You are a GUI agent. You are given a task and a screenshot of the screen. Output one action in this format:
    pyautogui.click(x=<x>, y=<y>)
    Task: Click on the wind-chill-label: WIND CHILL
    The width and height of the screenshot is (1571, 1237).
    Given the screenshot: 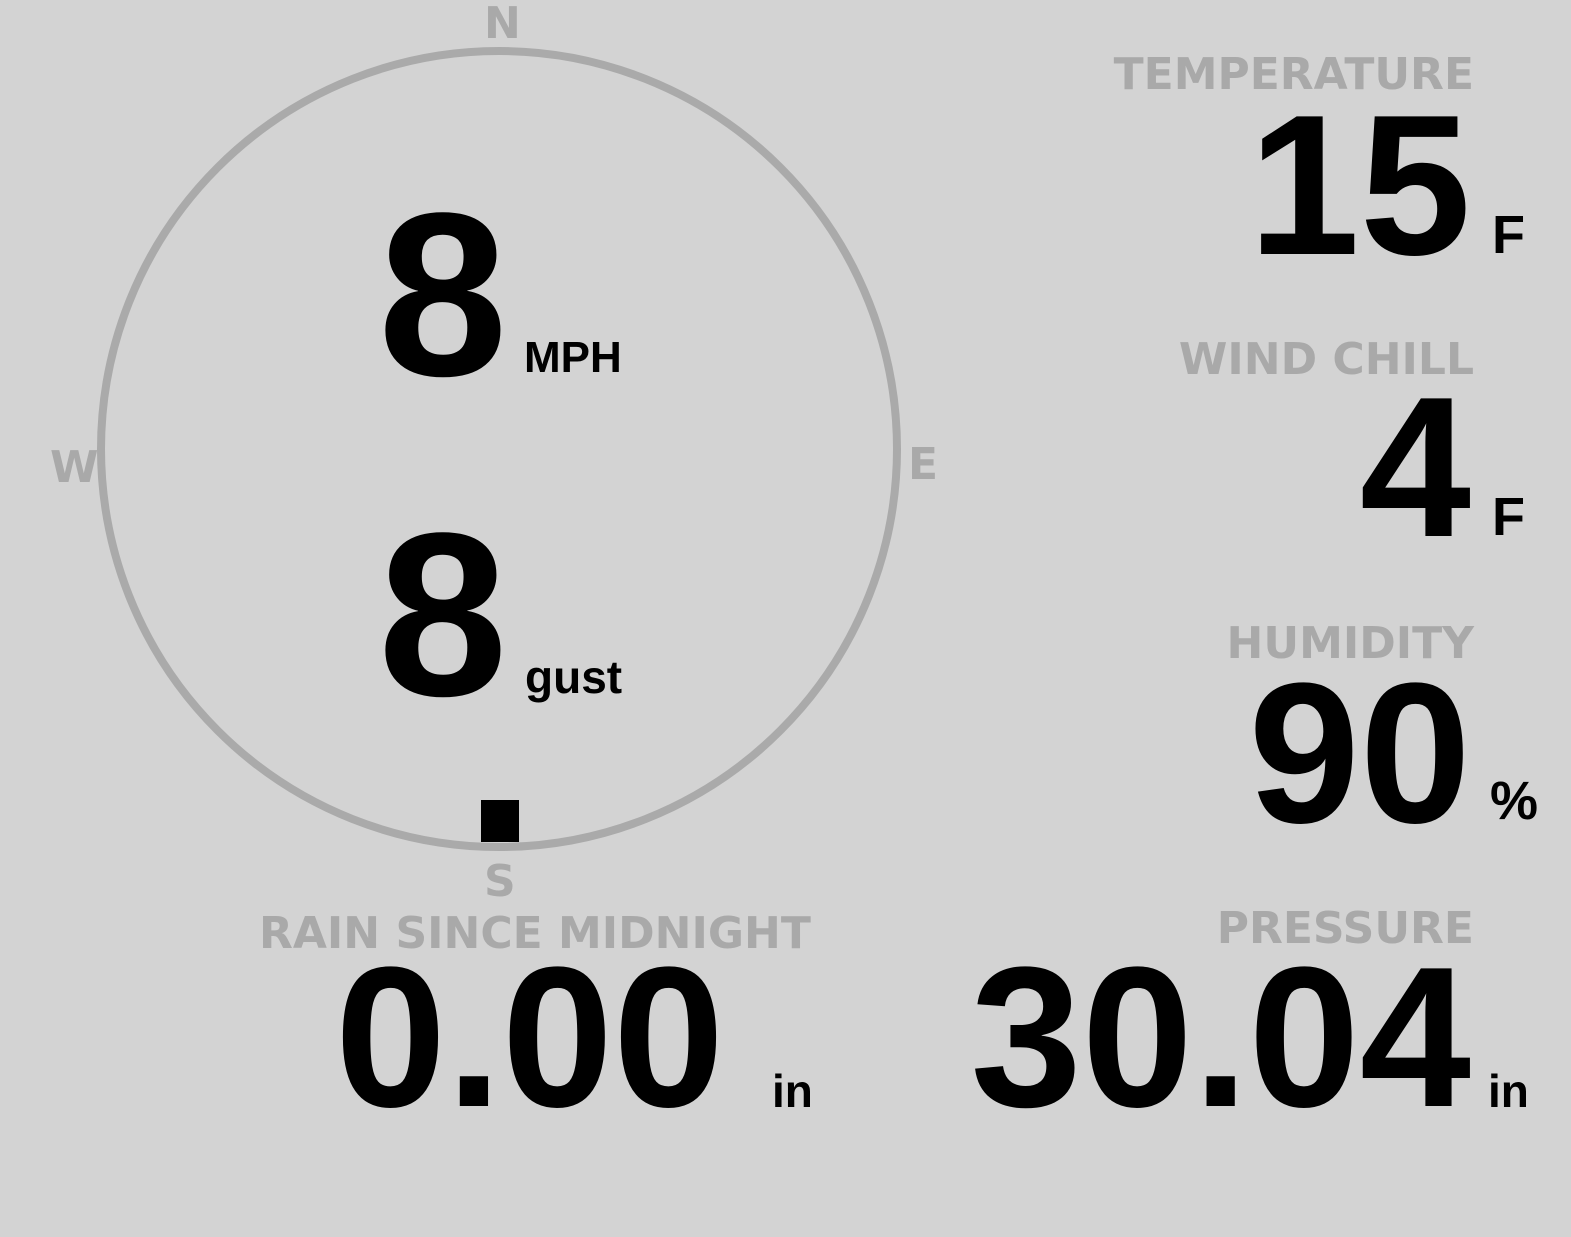 What is the action you would take?
    pyautogui.click(x=1326, y=359)
    